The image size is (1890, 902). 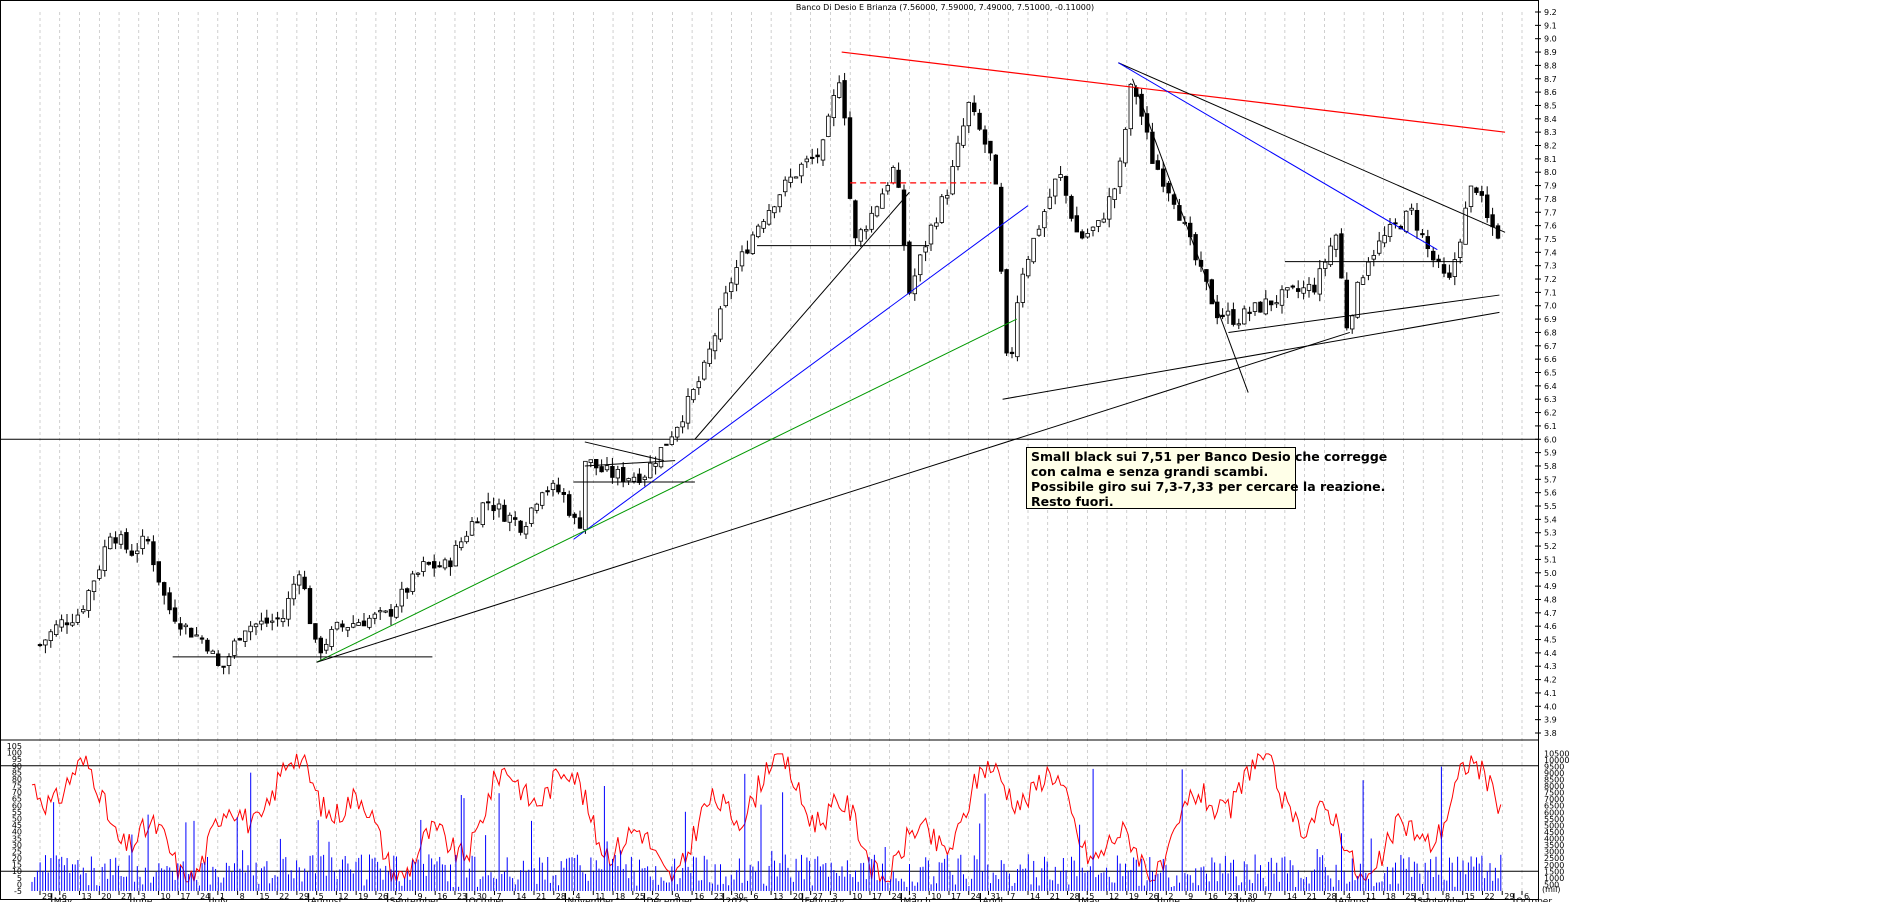 What do you see at coordinates (264, 896) in the screenshot?
I see `x-tick-label: 15` at bounding box center [264, 896].